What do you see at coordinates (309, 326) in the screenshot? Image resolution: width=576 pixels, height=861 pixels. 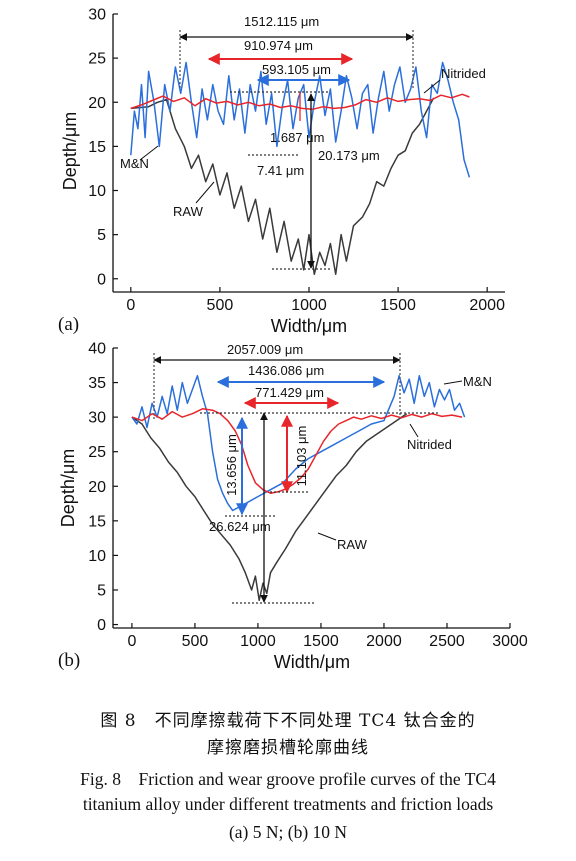 I see `chart-a-xlabel: Width/μm` at bounding box center [309, 326].